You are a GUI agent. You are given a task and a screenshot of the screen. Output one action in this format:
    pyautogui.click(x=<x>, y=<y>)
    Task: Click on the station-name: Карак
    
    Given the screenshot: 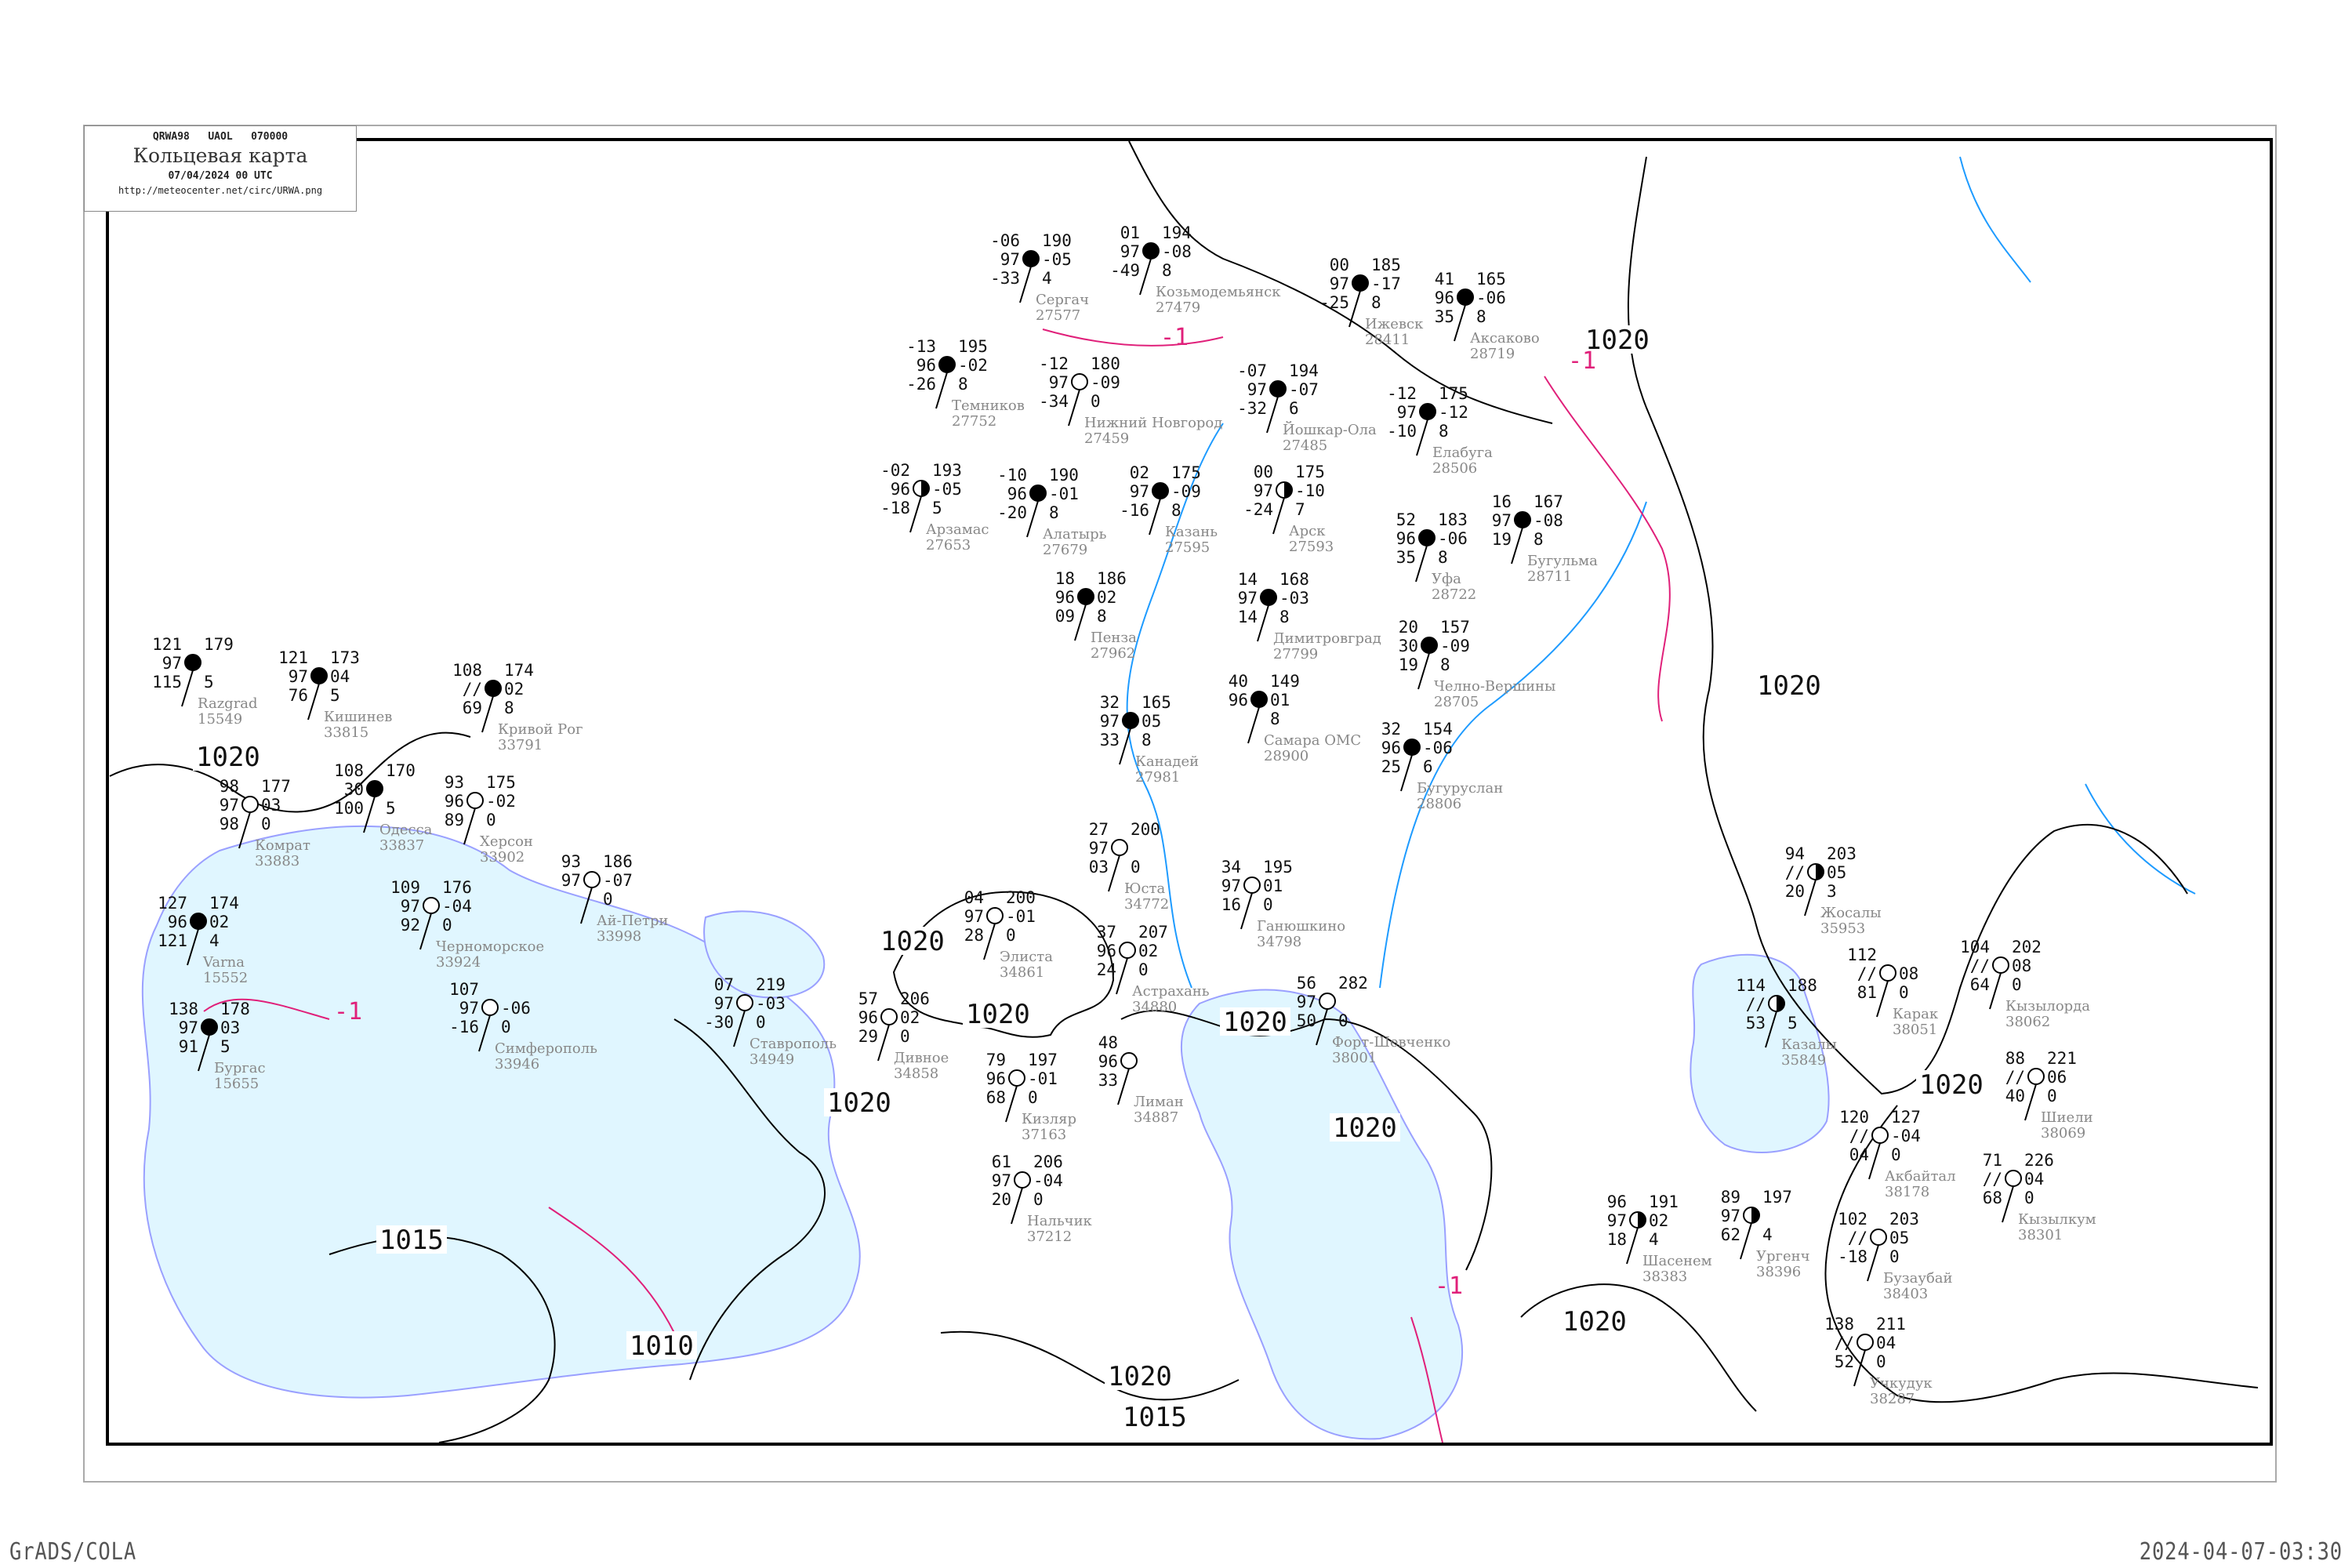 What is the action you would take?
    pyautogui.click(x=1916, y=1014)
    